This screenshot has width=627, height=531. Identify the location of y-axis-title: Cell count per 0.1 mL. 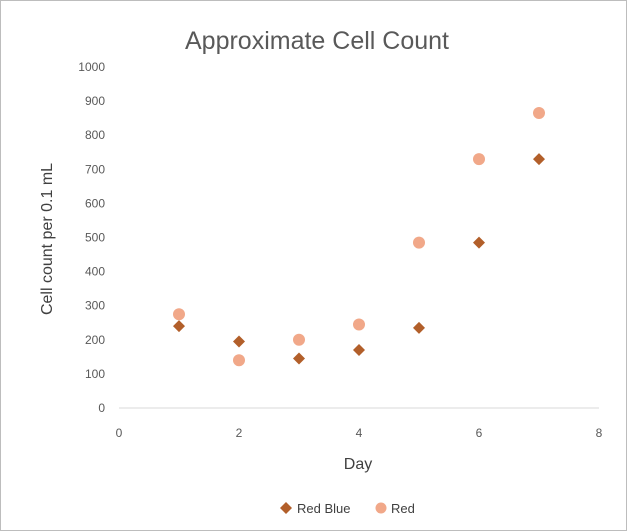
(47, 239).